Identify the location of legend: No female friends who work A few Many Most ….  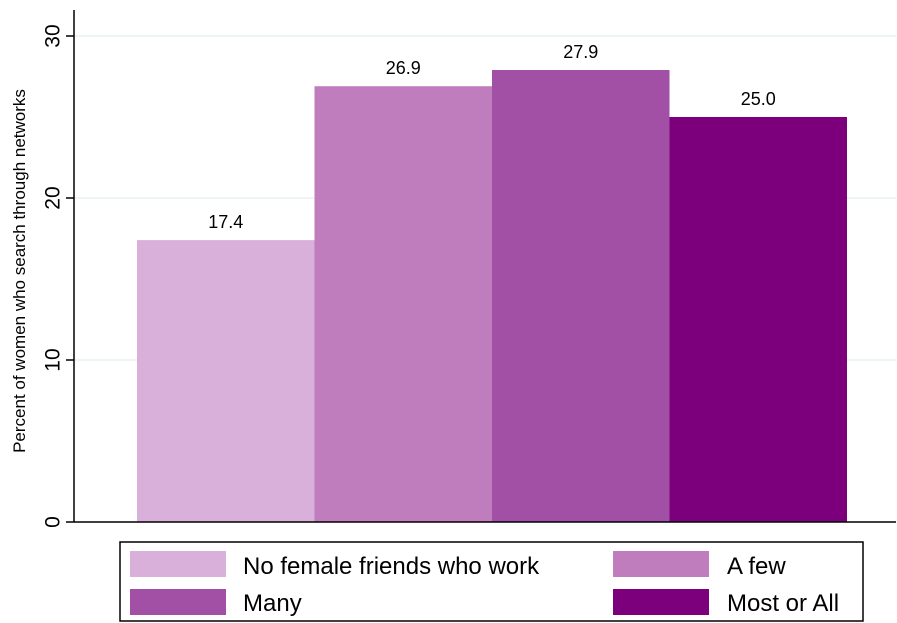
(491, 581).